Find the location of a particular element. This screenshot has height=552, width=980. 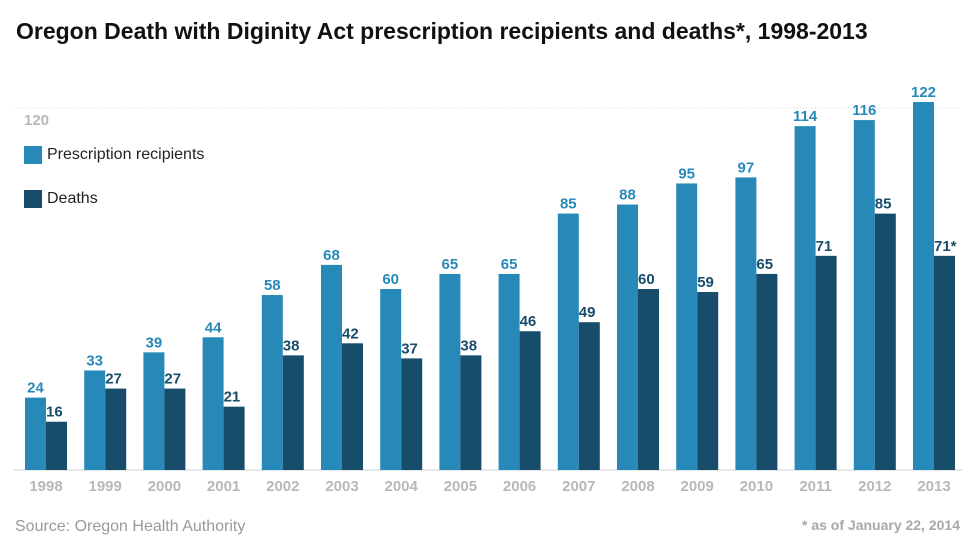

legend-label-recipients: Prescription recipients is located at coordinates (126, 154).